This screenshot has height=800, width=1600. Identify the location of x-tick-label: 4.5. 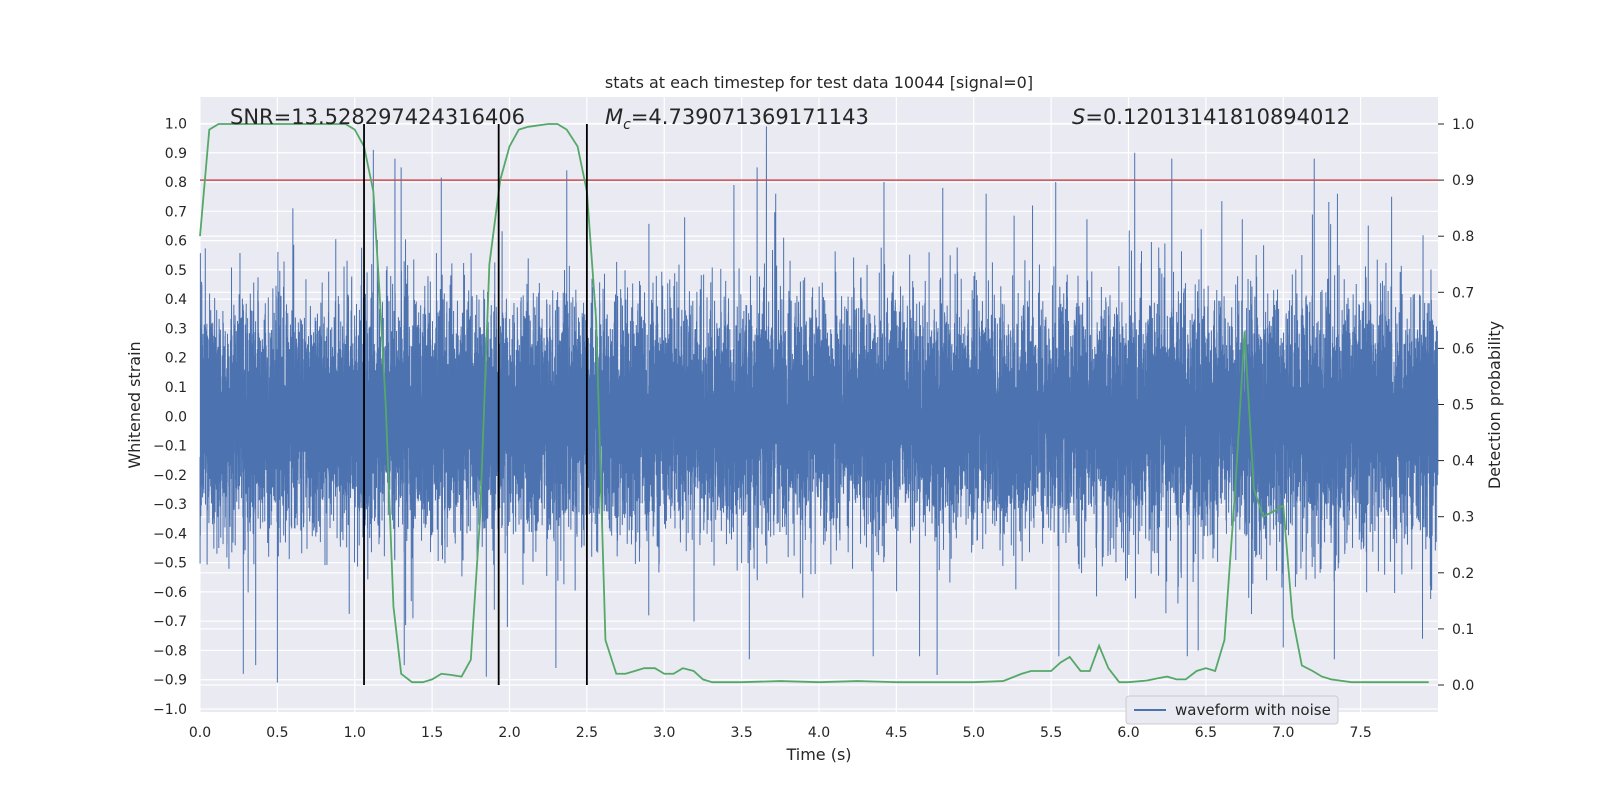
(896, 733).